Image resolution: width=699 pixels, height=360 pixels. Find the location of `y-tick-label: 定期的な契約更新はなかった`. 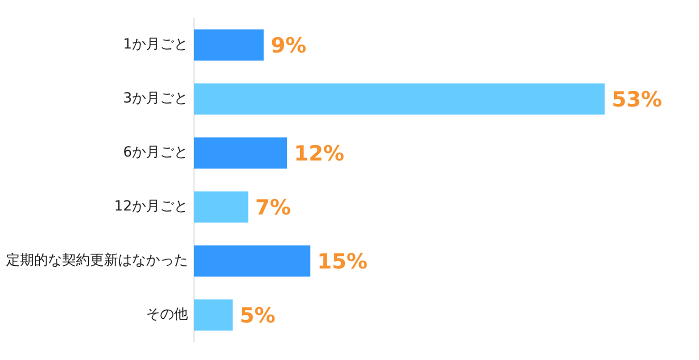

y-tick-label: 定期的な契約更新はなかった is located at coordinates (97, 260).